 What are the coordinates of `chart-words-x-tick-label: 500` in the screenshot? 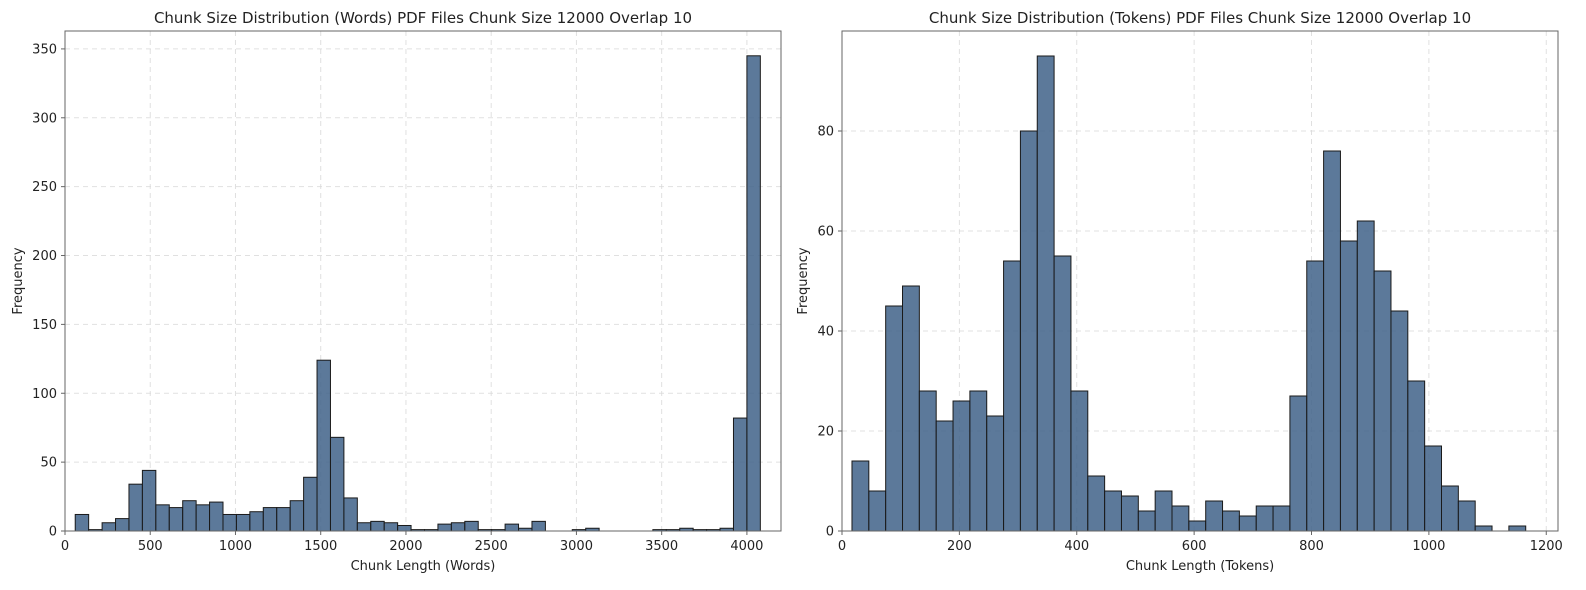 It's located at (150, 546).